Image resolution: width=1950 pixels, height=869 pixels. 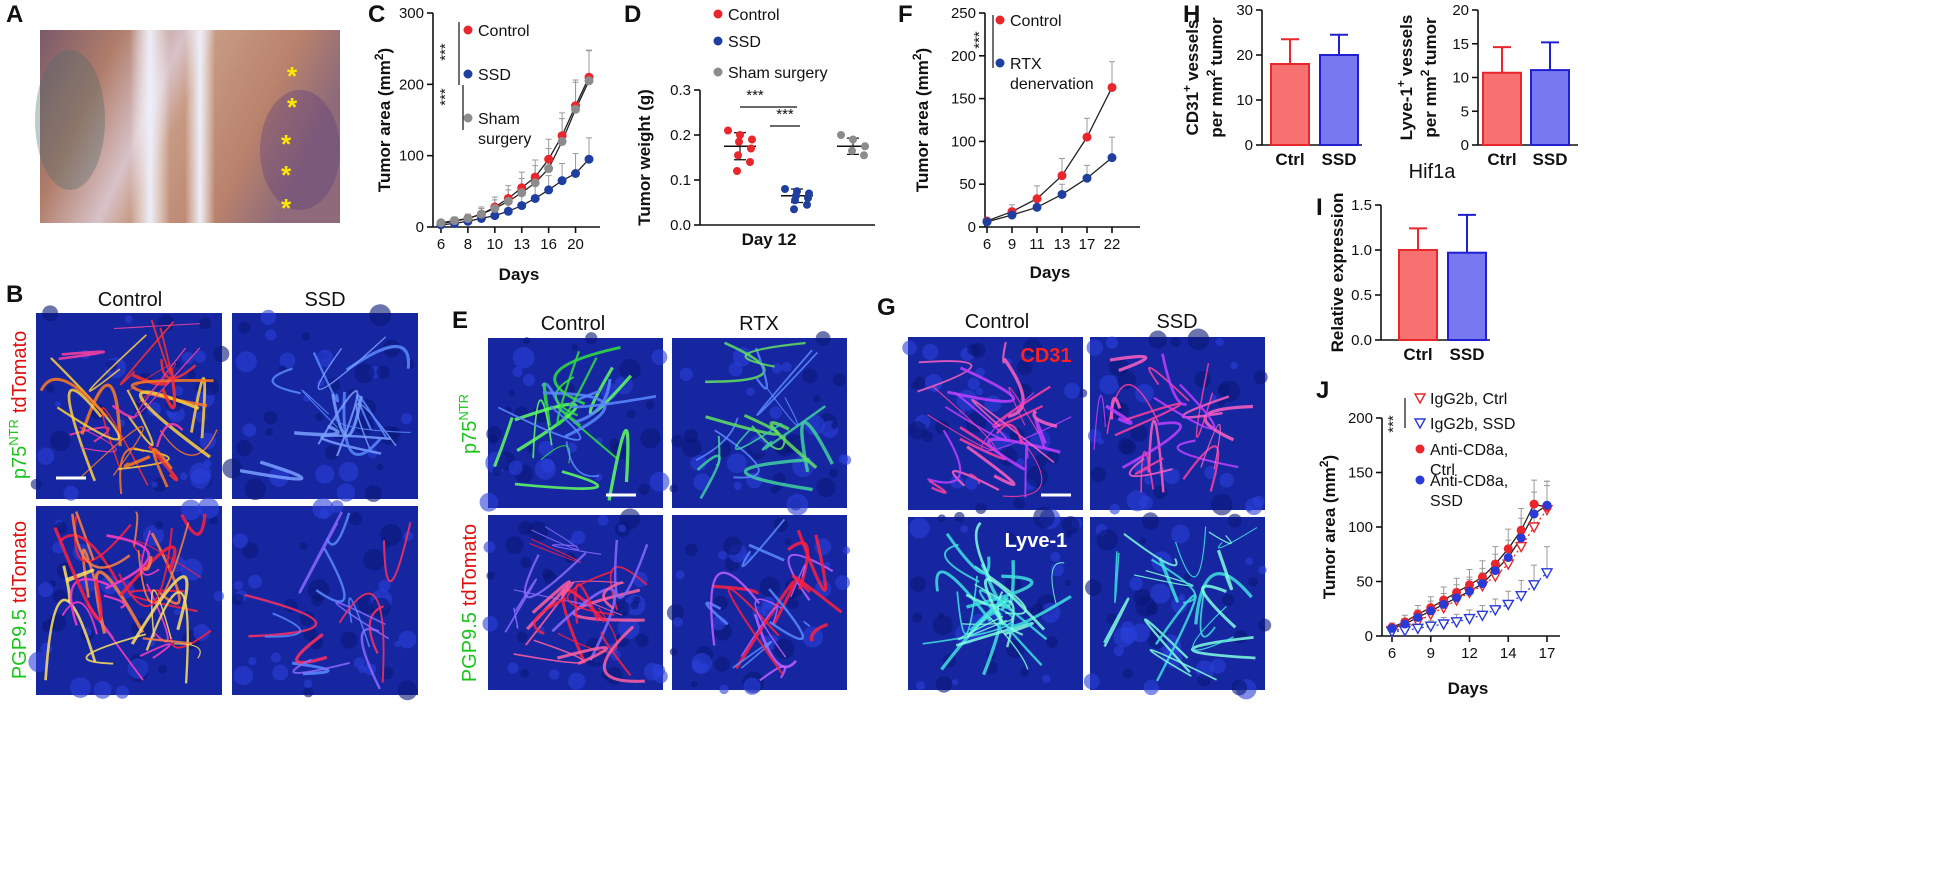 I want to click on label-part: tumor, so click(x=1216, y=41).